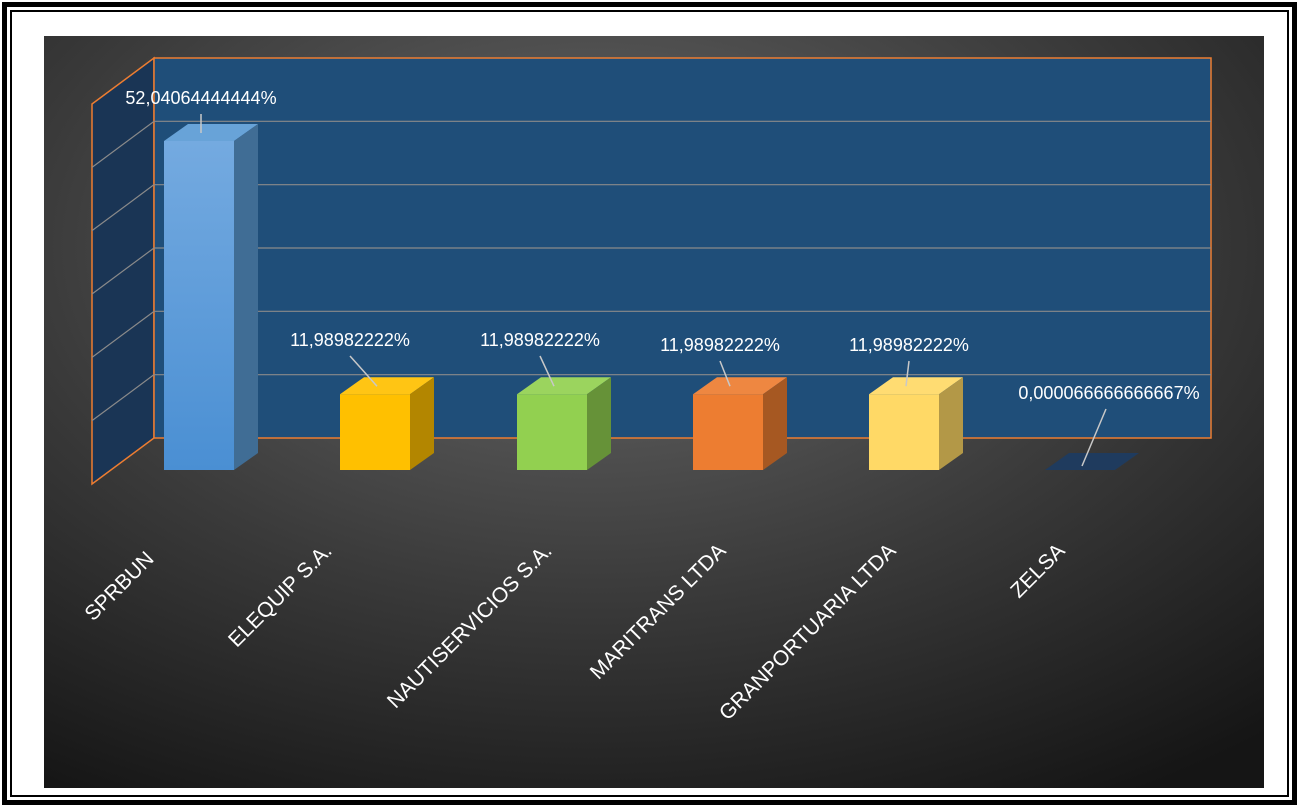  I want to click on data-label: 0,000066666666667%, so click(1108, 393).